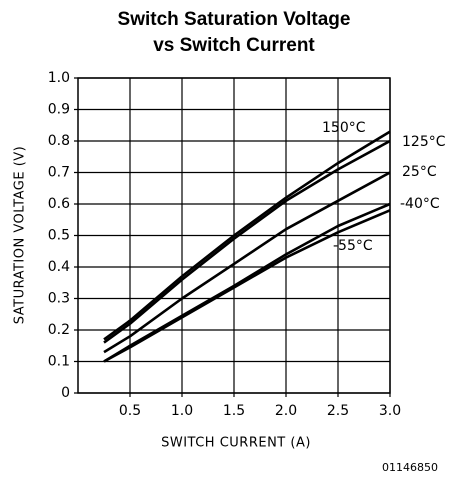  I want to click on x-tick-label: 3.0, so click(390, 411).